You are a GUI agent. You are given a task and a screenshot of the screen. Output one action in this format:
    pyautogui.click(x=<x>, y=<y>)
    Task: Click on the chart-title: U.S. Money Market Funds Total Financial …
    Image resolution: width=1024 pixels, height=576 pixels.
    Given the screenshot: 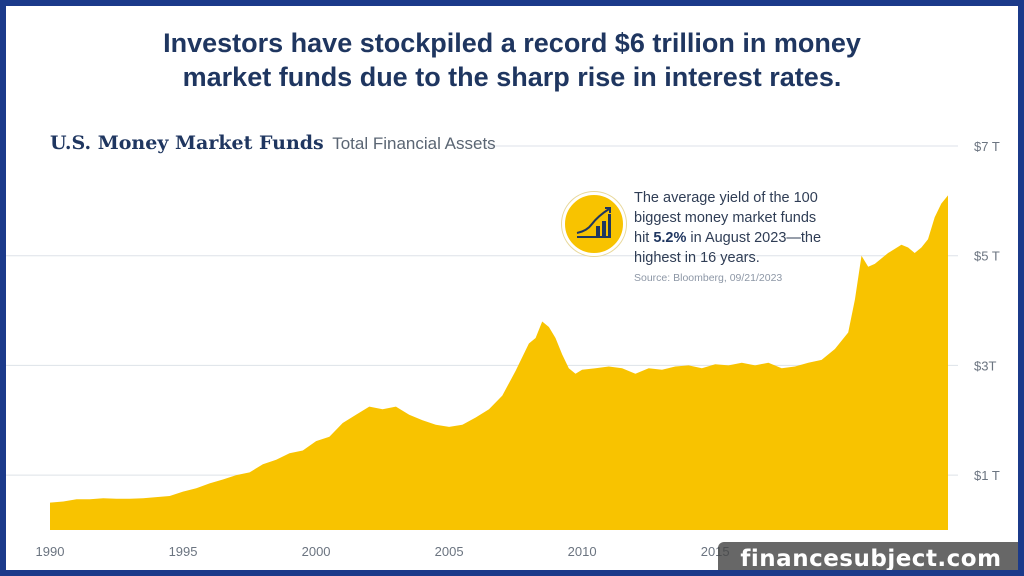 What is the action you would take?
    pyautogui.click(x=273, y=143)
    